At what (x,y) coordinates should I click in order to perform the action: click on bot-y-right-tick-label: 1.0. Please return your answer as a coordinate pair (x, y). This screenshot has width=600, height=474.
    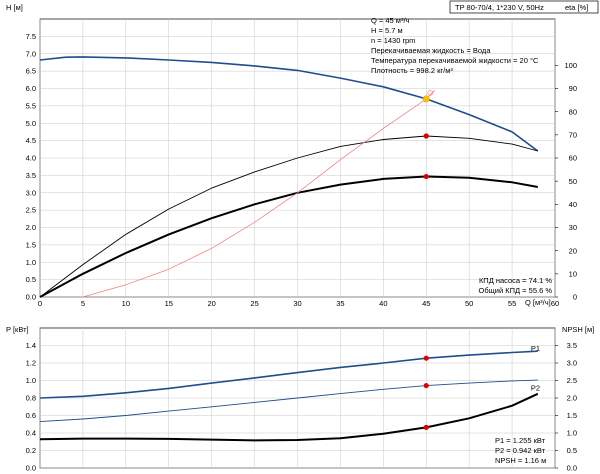
    Looking at the image, I should click on (572, 433).